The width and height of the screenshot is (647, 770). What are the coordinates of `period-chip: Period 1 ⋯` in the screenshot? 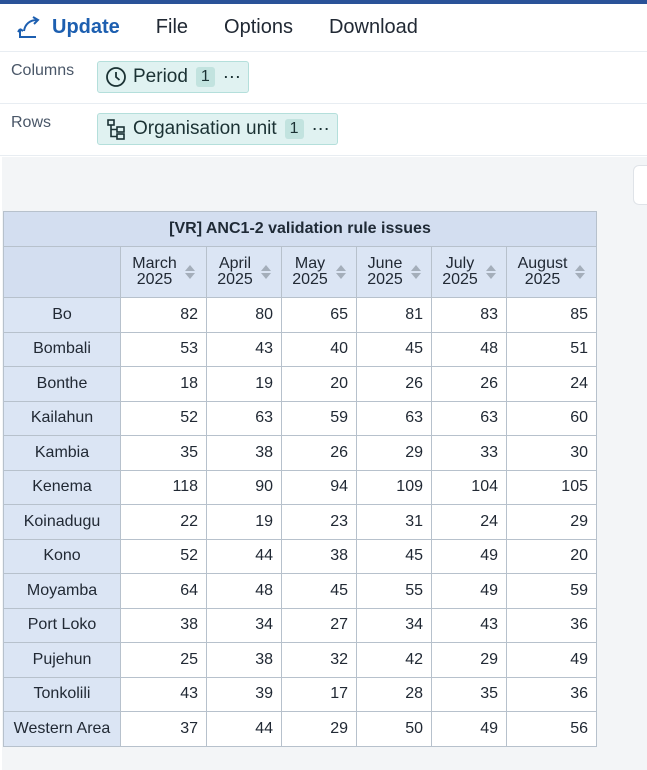 It's located at (173, 77).